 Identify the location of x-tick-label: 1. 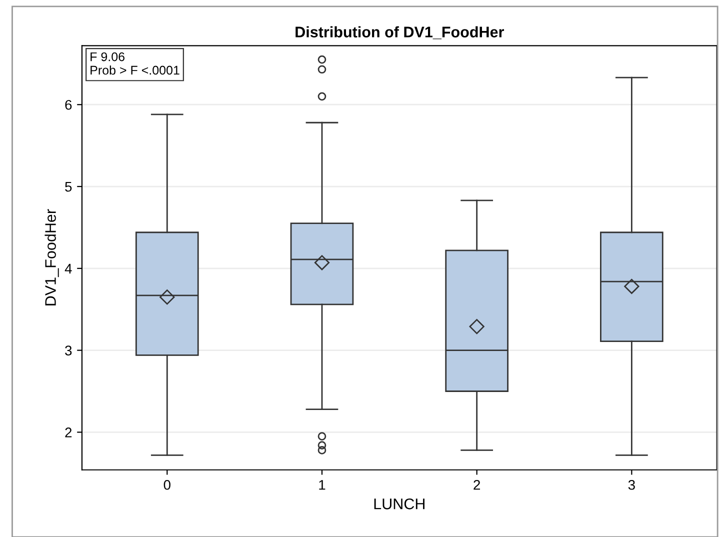
(322, 485).